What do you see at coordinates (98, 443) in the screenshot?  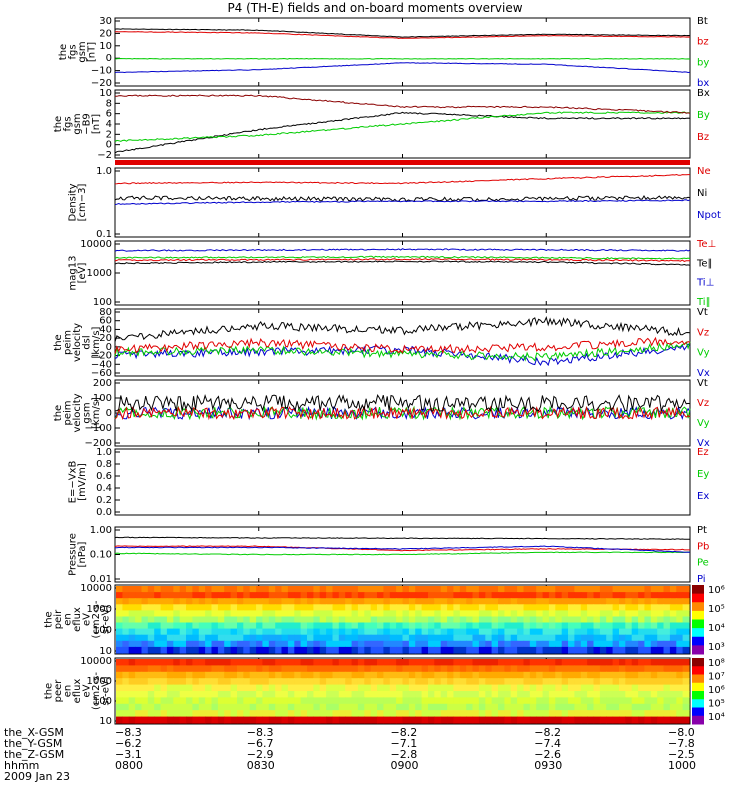 I see `y-tick-label-vel-i: −200` at bounding box center [98, 443].